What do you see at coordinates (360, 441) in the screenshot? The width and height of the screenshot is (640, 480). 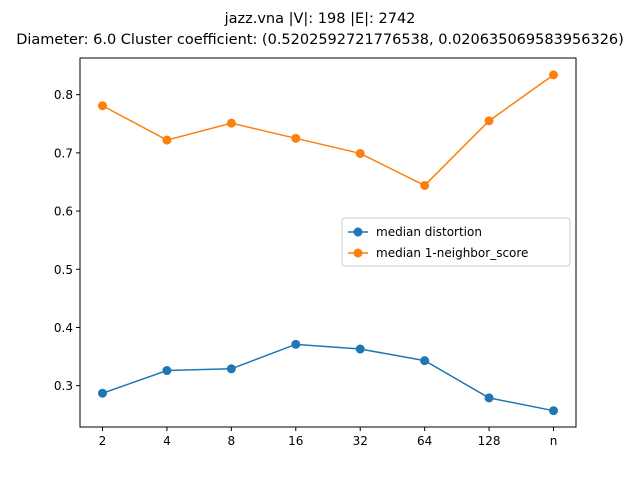 I see `x-tick-label-32: 32` at bounding box center [360, 441].